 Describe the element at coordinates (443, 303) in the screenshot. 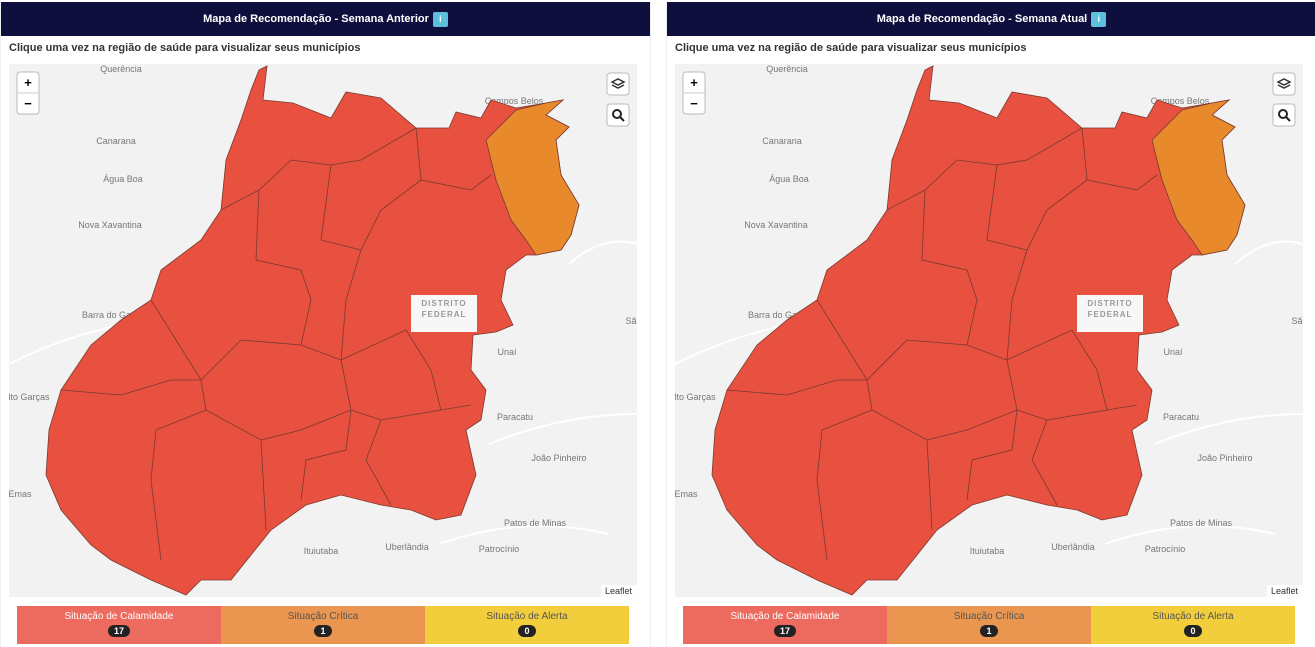

I see `district-label: DISTRITO` at that location.